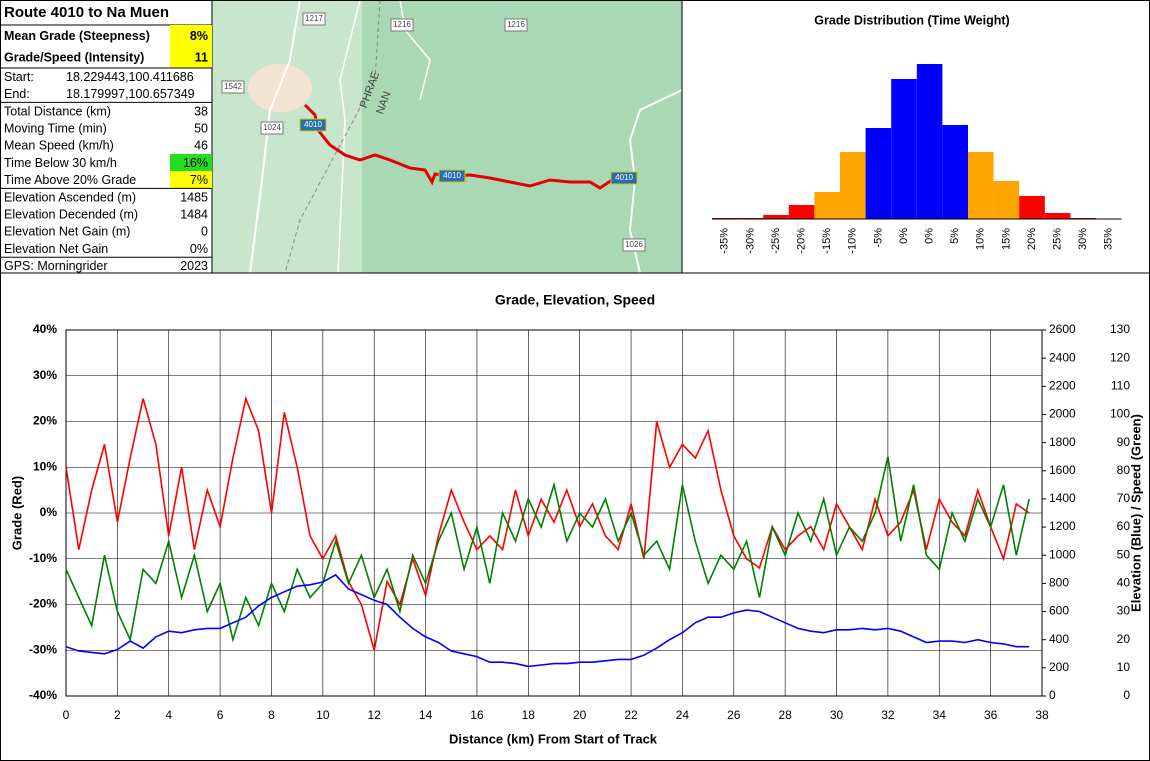 This screenshot has width=1150, height=761. Describe the element at coordinates (1120, 385) in the screenshot. I see `y3-tick-label: 110` at that location.